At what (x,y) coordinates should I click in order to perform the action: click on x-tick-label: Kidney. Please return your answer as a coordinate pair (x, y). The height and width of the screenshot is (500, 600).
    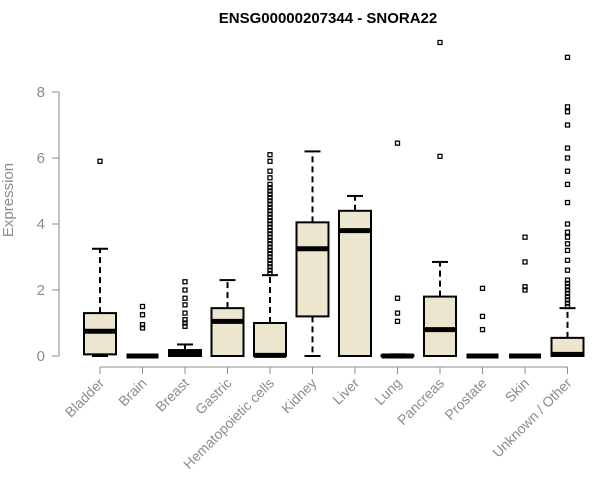
    Looking at the image, I should click on (299, 396).